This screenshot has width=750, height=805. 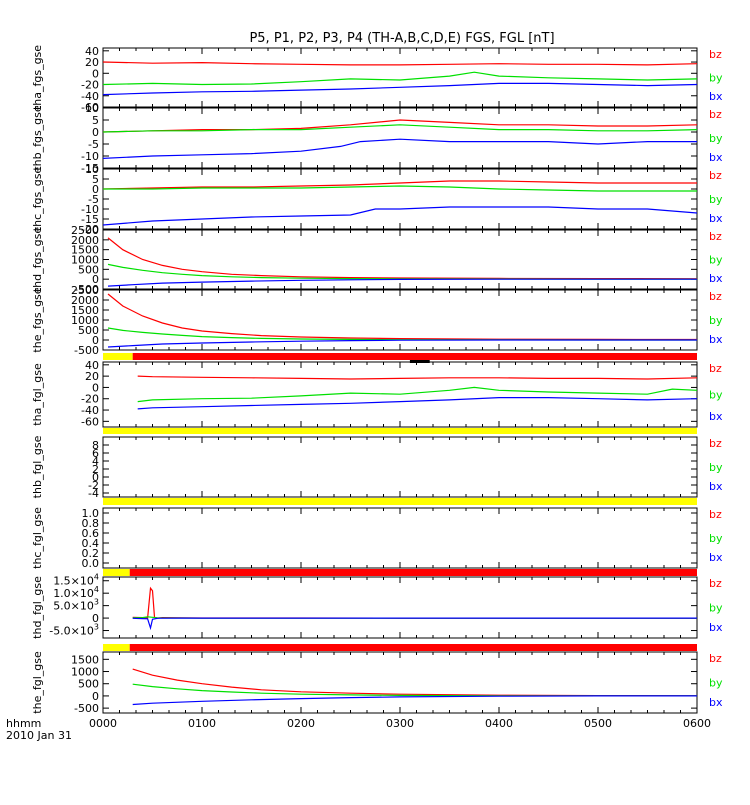 I want to click on x-tick-label: 0200, so click(x=301, y=723).